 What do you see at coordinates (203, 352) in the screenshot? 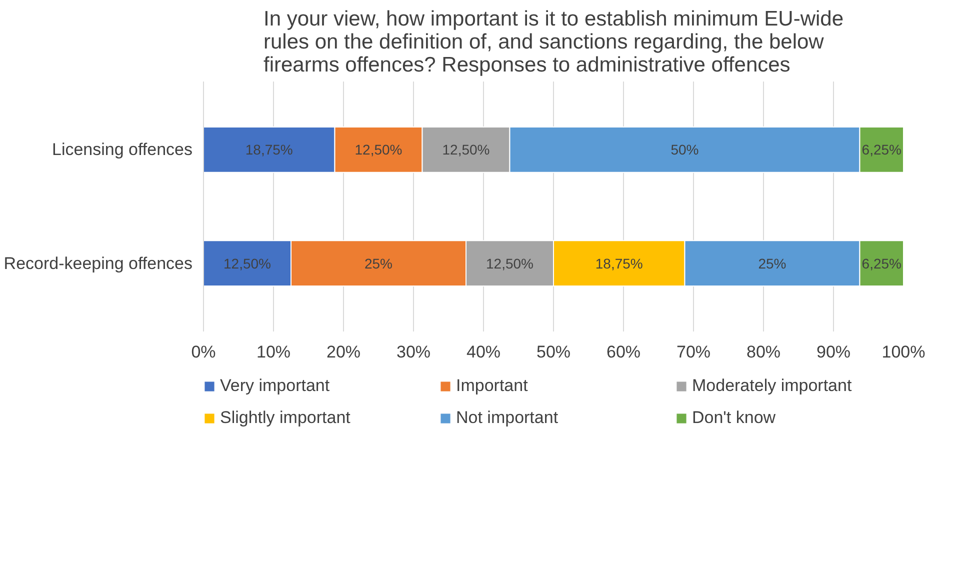
I see `x-tick-label: 0%` at bounding box center [203, 352].